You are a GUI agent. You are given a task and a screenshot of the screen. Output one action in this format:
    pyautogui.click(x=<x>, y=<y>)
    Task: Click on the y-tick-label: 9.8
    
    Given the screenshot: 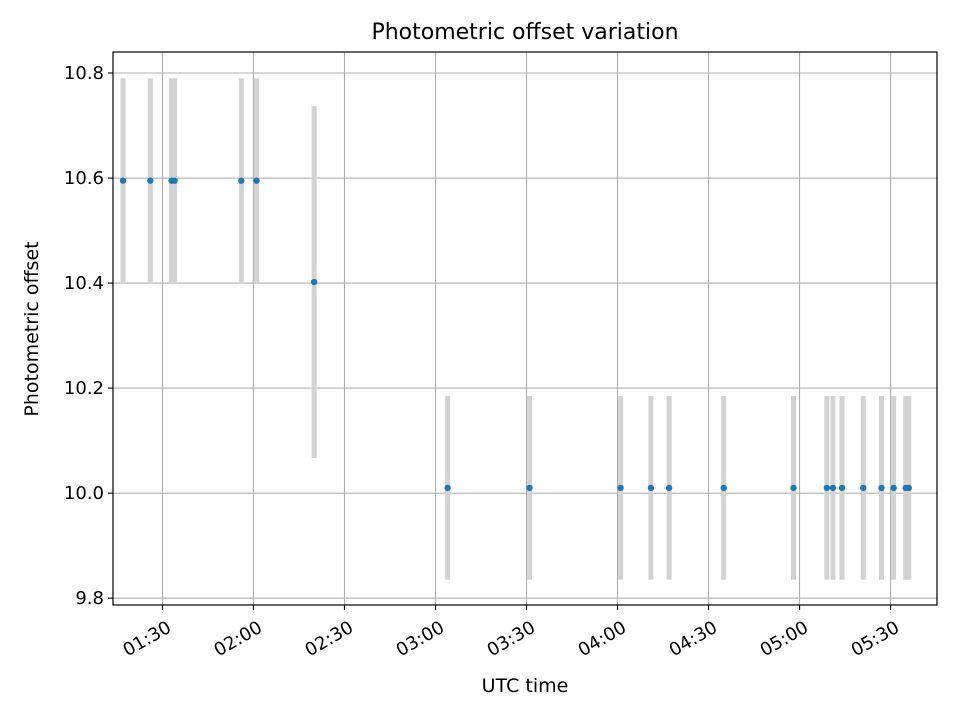 What is the action you would take?
    pyautogui.click(x=89, y=598)
    